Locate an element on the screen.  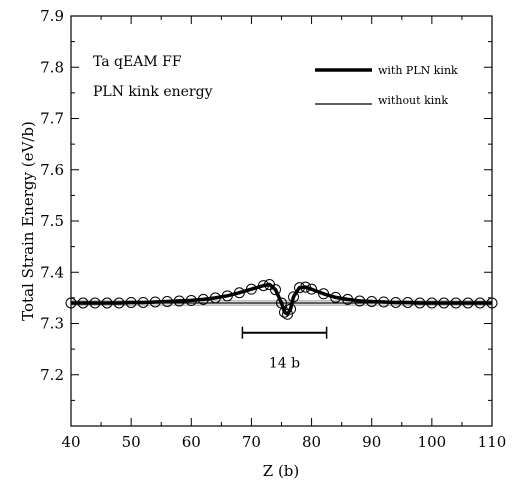
x-tick-label-110: 110 is located at coordinates (492, 442).